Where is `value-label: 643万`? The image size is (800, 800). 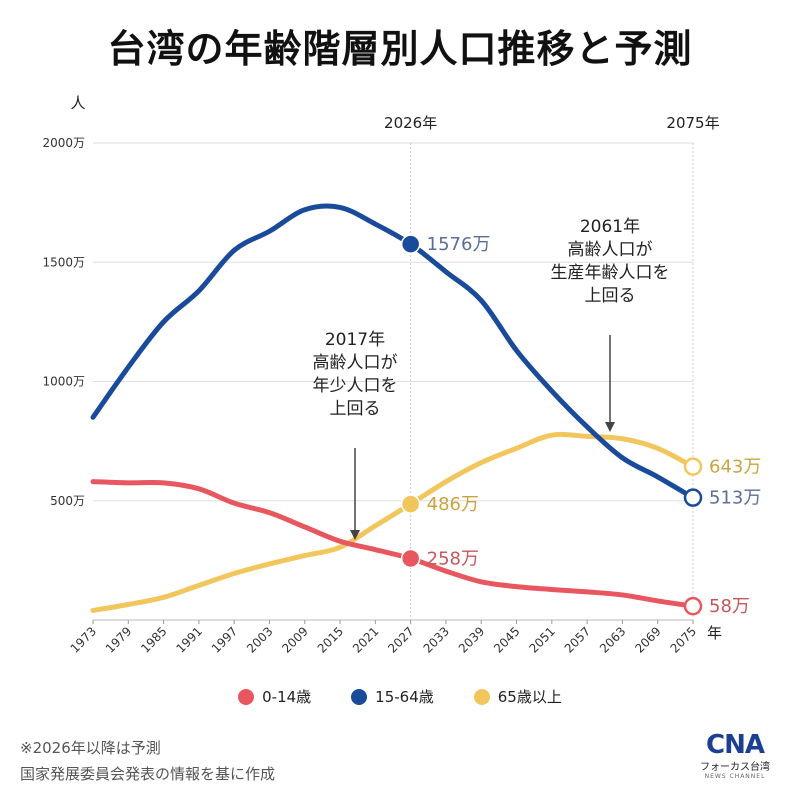
value-label: 643万 is located at coordinates (735, 467).